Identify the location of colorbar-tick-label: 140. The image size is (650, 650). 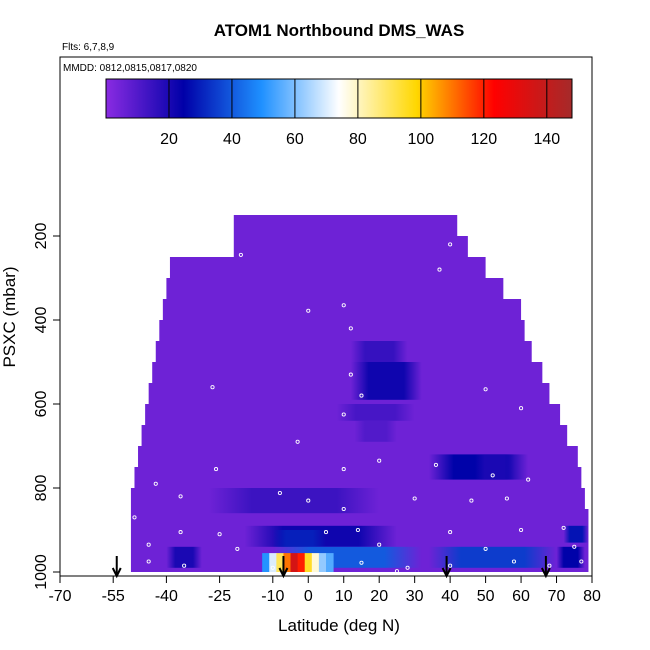
(546, 139).